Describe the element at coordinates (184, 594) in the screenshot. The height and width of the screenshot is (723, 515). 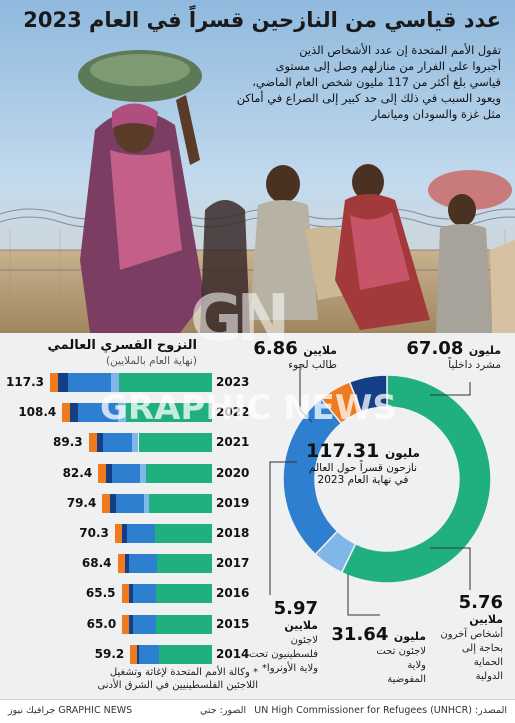
I see `bar-segment-idp-2016` at that location.